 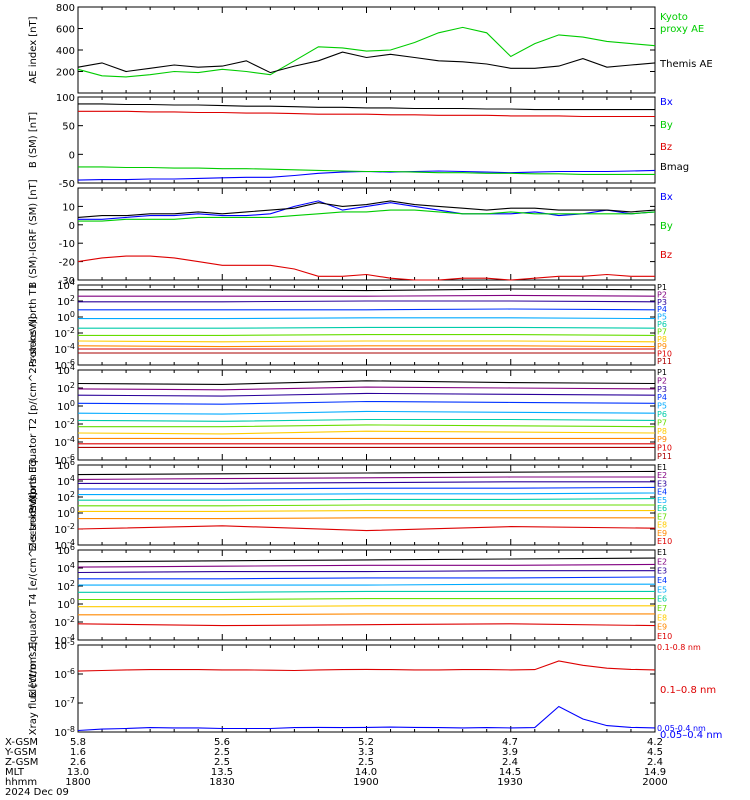 I want to click on legend-label: proxy AE, so click(x=682, y=29).